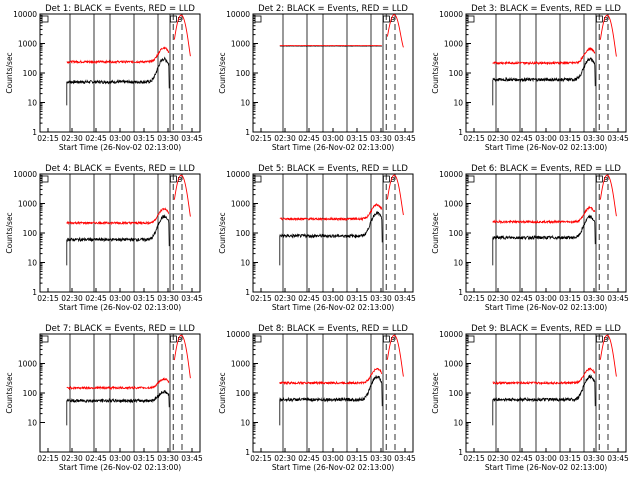 This screenshot has height=484, width=640. Describe the element at coordinates (546, 329) in the screenshot. I see `panel-title: Det 9: BLACK = Events, RED = LLD` at that location.